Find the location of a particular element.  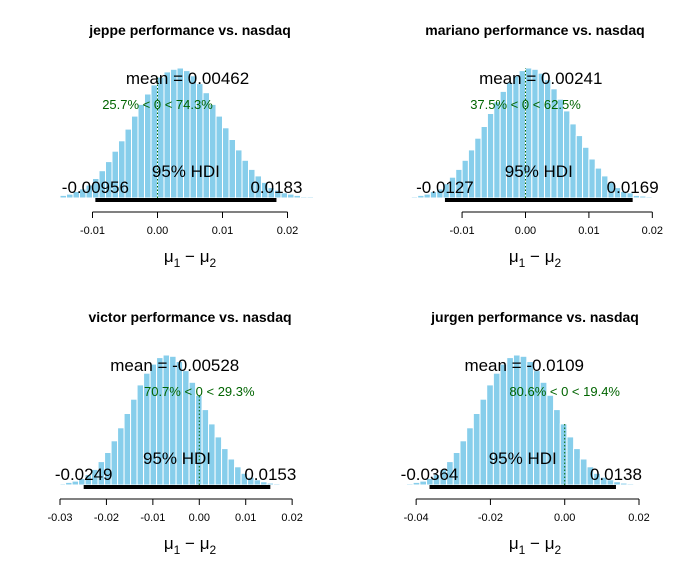

mean-label: mean = 0.00462 is located at coordinates (187, 78).